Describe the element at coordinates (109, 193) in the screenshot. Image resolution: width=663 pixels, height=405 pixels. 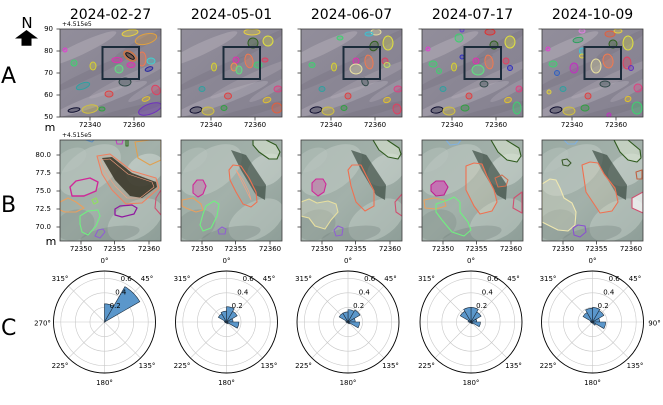
I see `panel-b-1: 72350 72355 72360` at that location.